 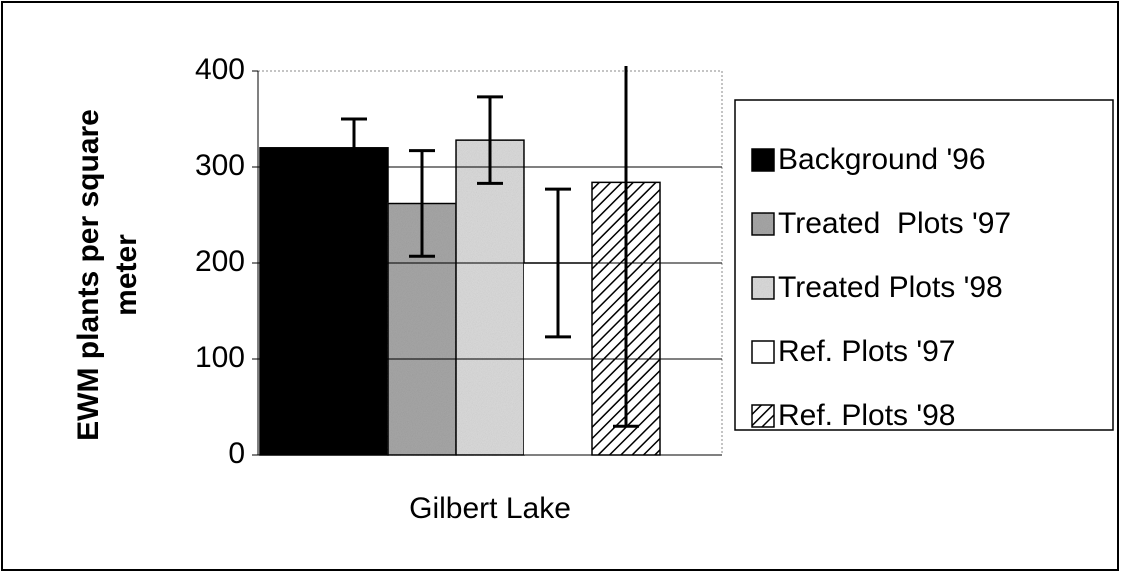 I want to click on x-tick-label: Gilbert Lake, so click(x=490, y=508).